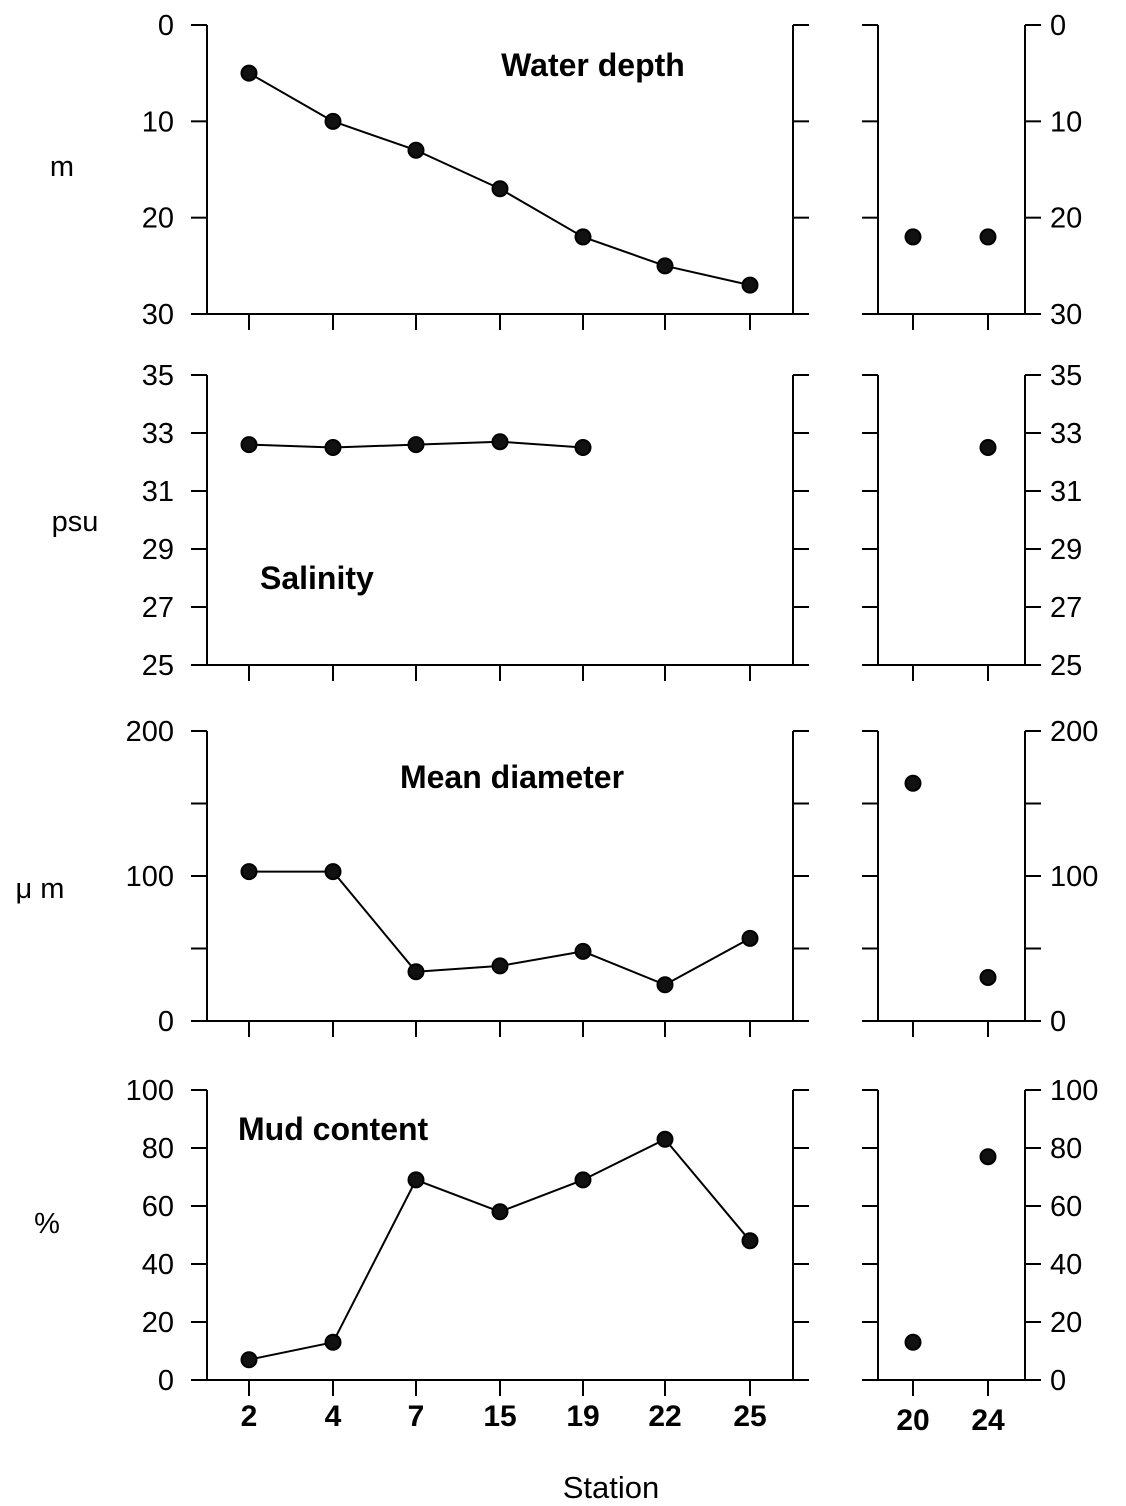  I want to click on y-unit-label: psu, so click(75, 522).